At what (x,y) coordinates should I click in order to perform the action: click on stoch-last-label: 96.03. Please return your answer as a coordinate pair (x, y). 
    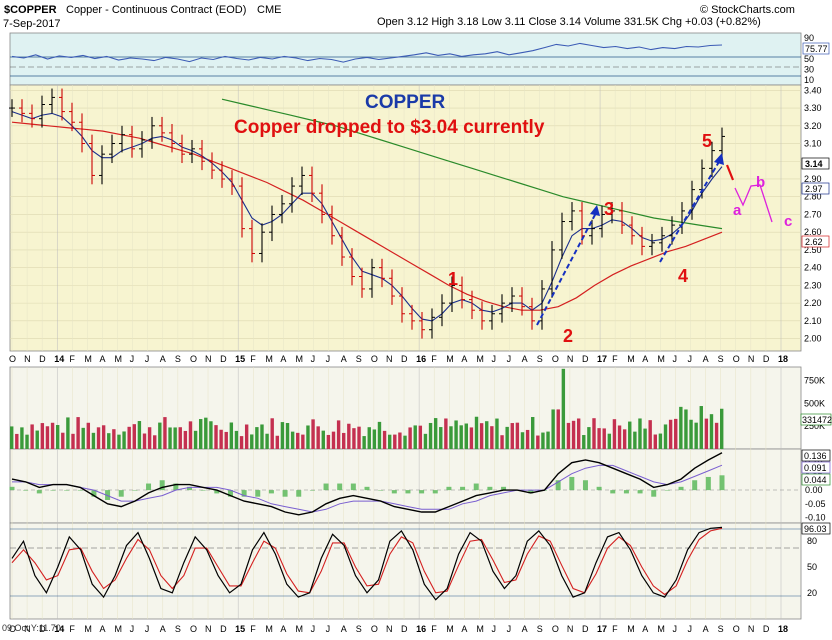
    Looking at the image, I should click on (815, 529).